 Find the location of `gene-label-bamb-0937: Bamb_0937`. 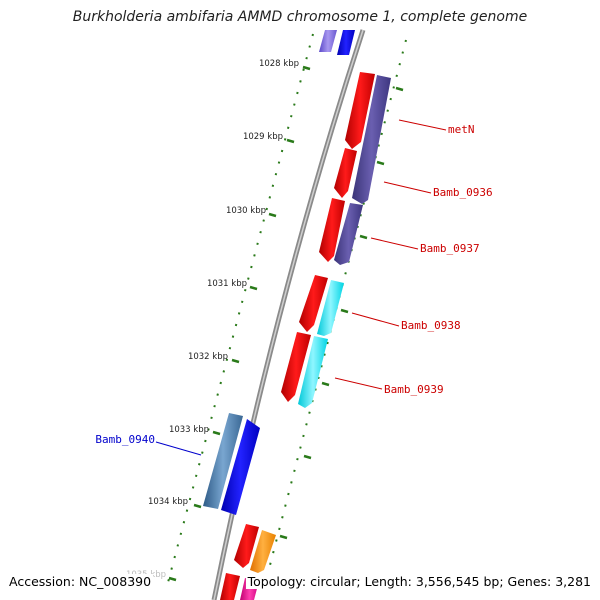

gene-label-bamb-0937: Bamb_0937 is located at coordinates (450, 248).